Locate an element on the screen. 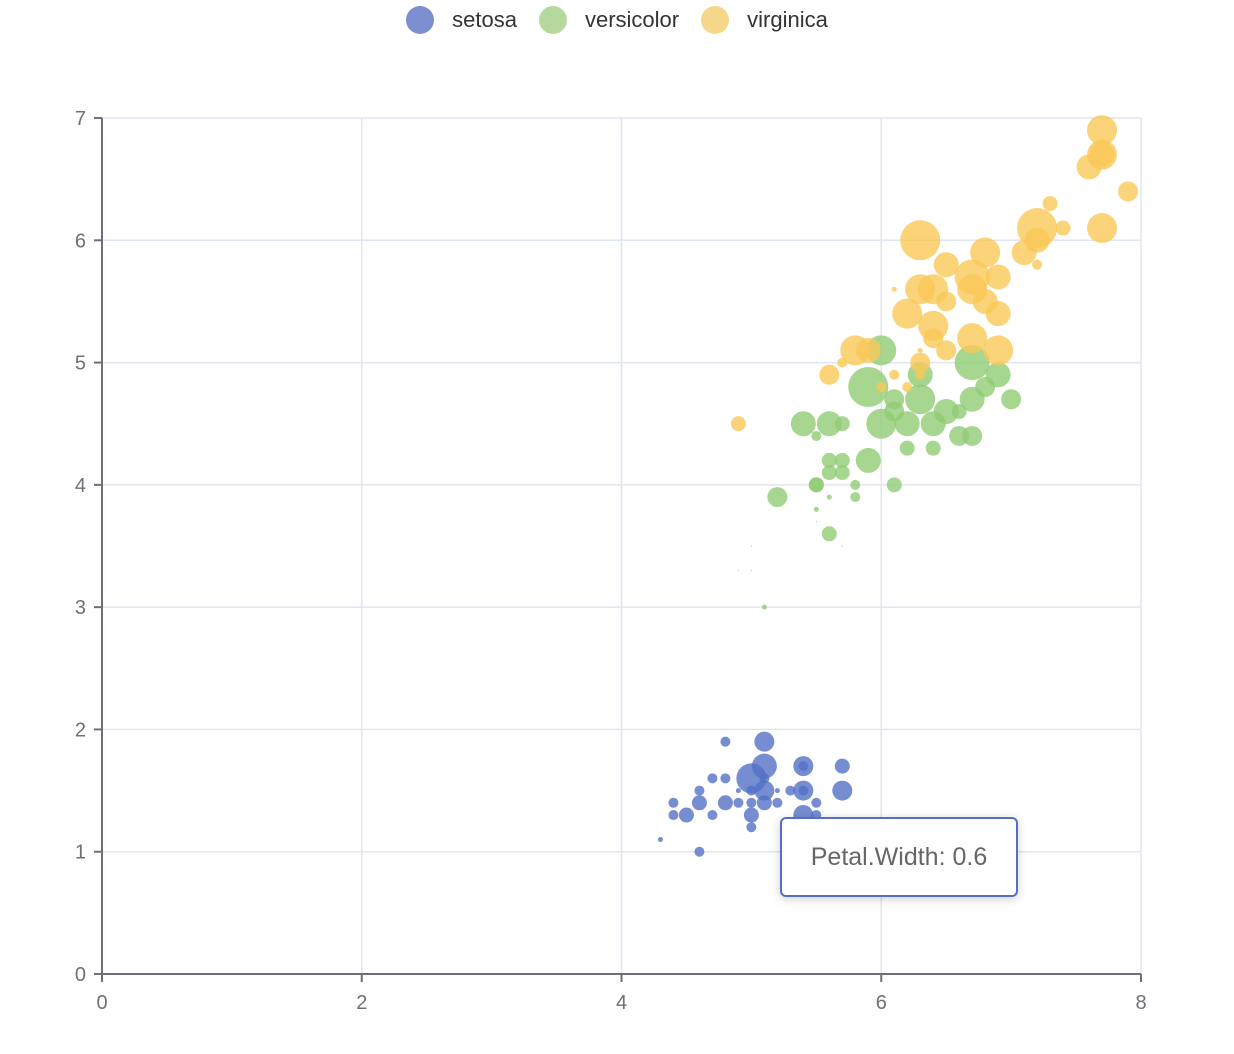  legend-item-setosa: setosa is located at coordinates (461, 20).